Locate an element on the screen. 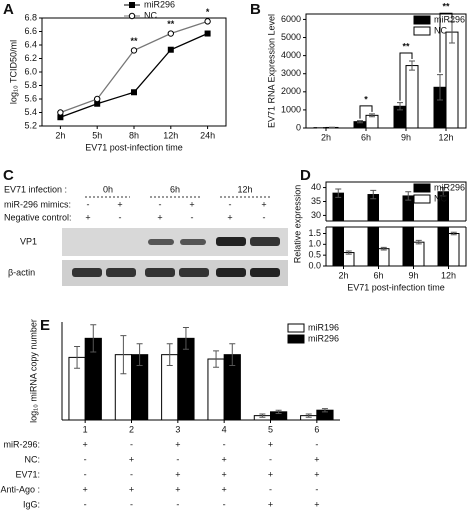  y-tick-label: 0 is located at coordinates (298, 127).